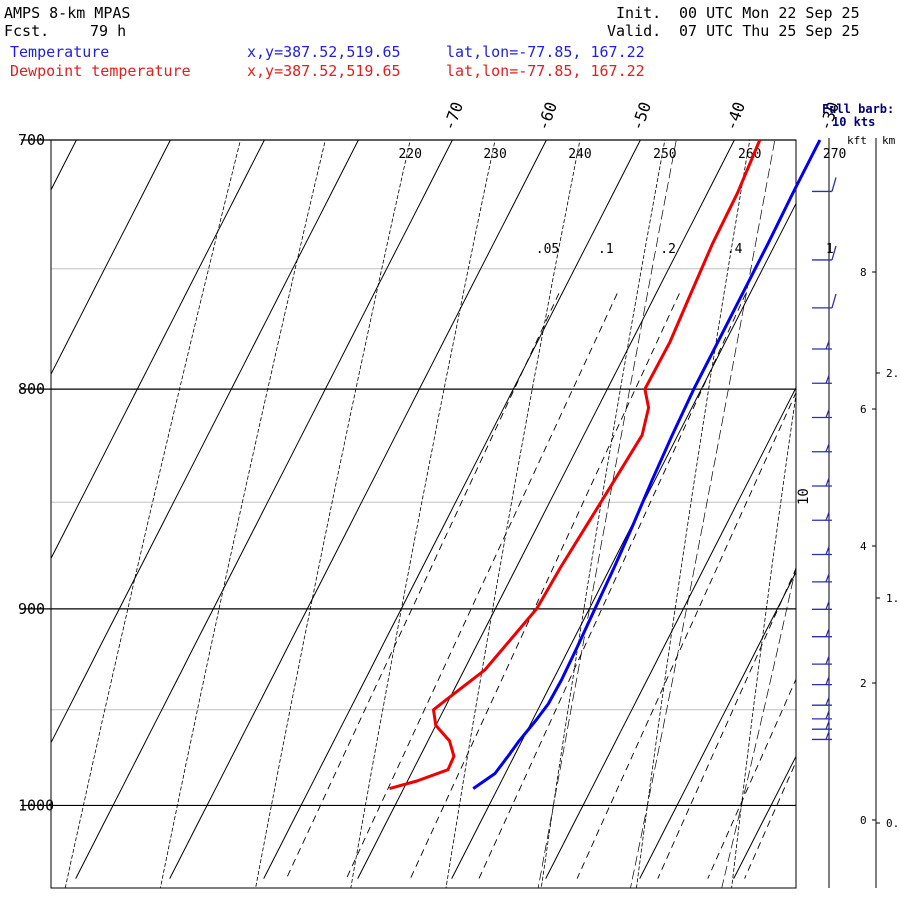  Describe the element at coordinates (31, 389) in the screenshot. I see `pressure-label: 800` at that location.